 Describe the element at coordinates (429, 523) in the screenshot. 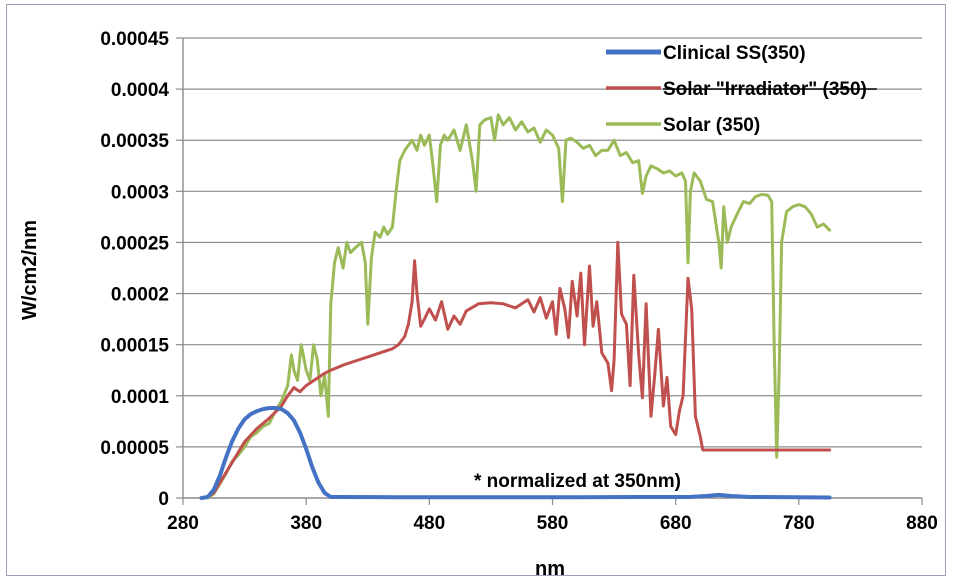

I see `x-tick-label: 480` at that location.